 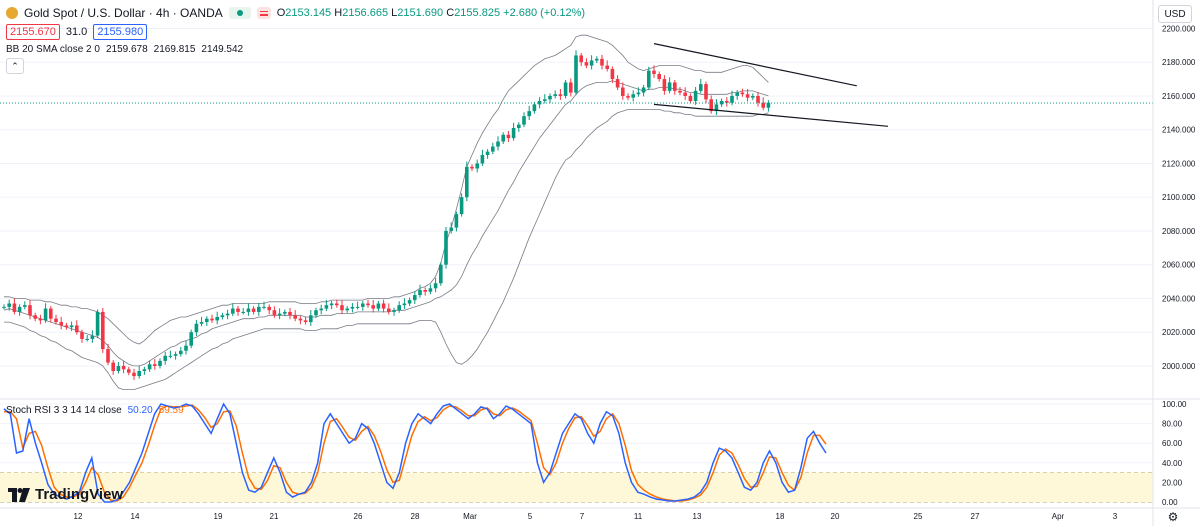 I want to click on spread-value: 31.0, so click(x=76, y=32).